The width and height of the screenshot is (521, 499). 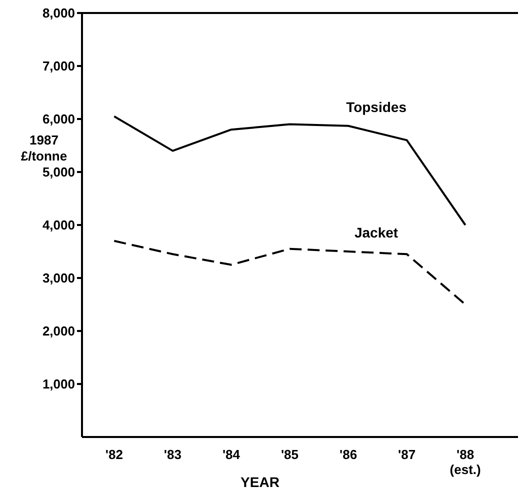 I want to click on y-tick-label: 1,000, so click(x=58, y=384).